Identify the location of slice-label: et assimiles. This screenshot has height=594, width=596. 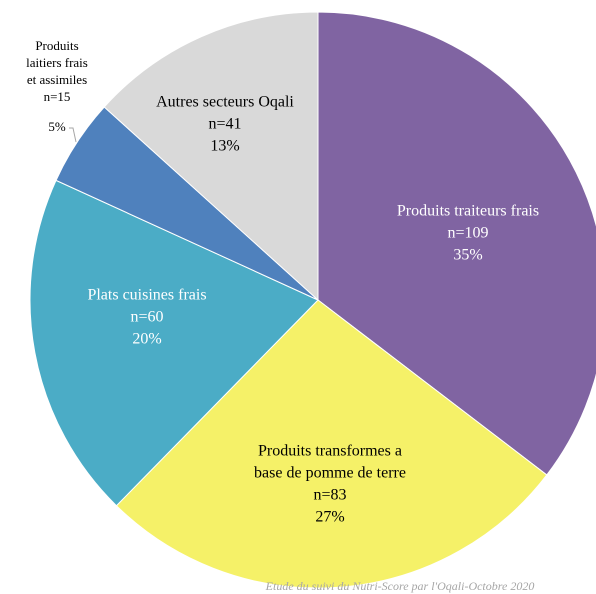
(57, 79).